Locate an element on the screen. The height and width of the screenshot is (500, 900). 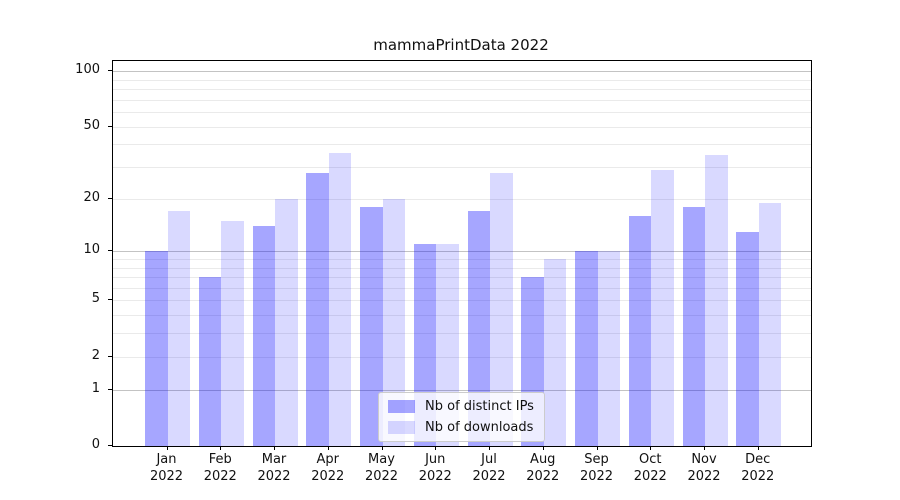
x-tick-mark-jun is located at coordinates (435, 448).